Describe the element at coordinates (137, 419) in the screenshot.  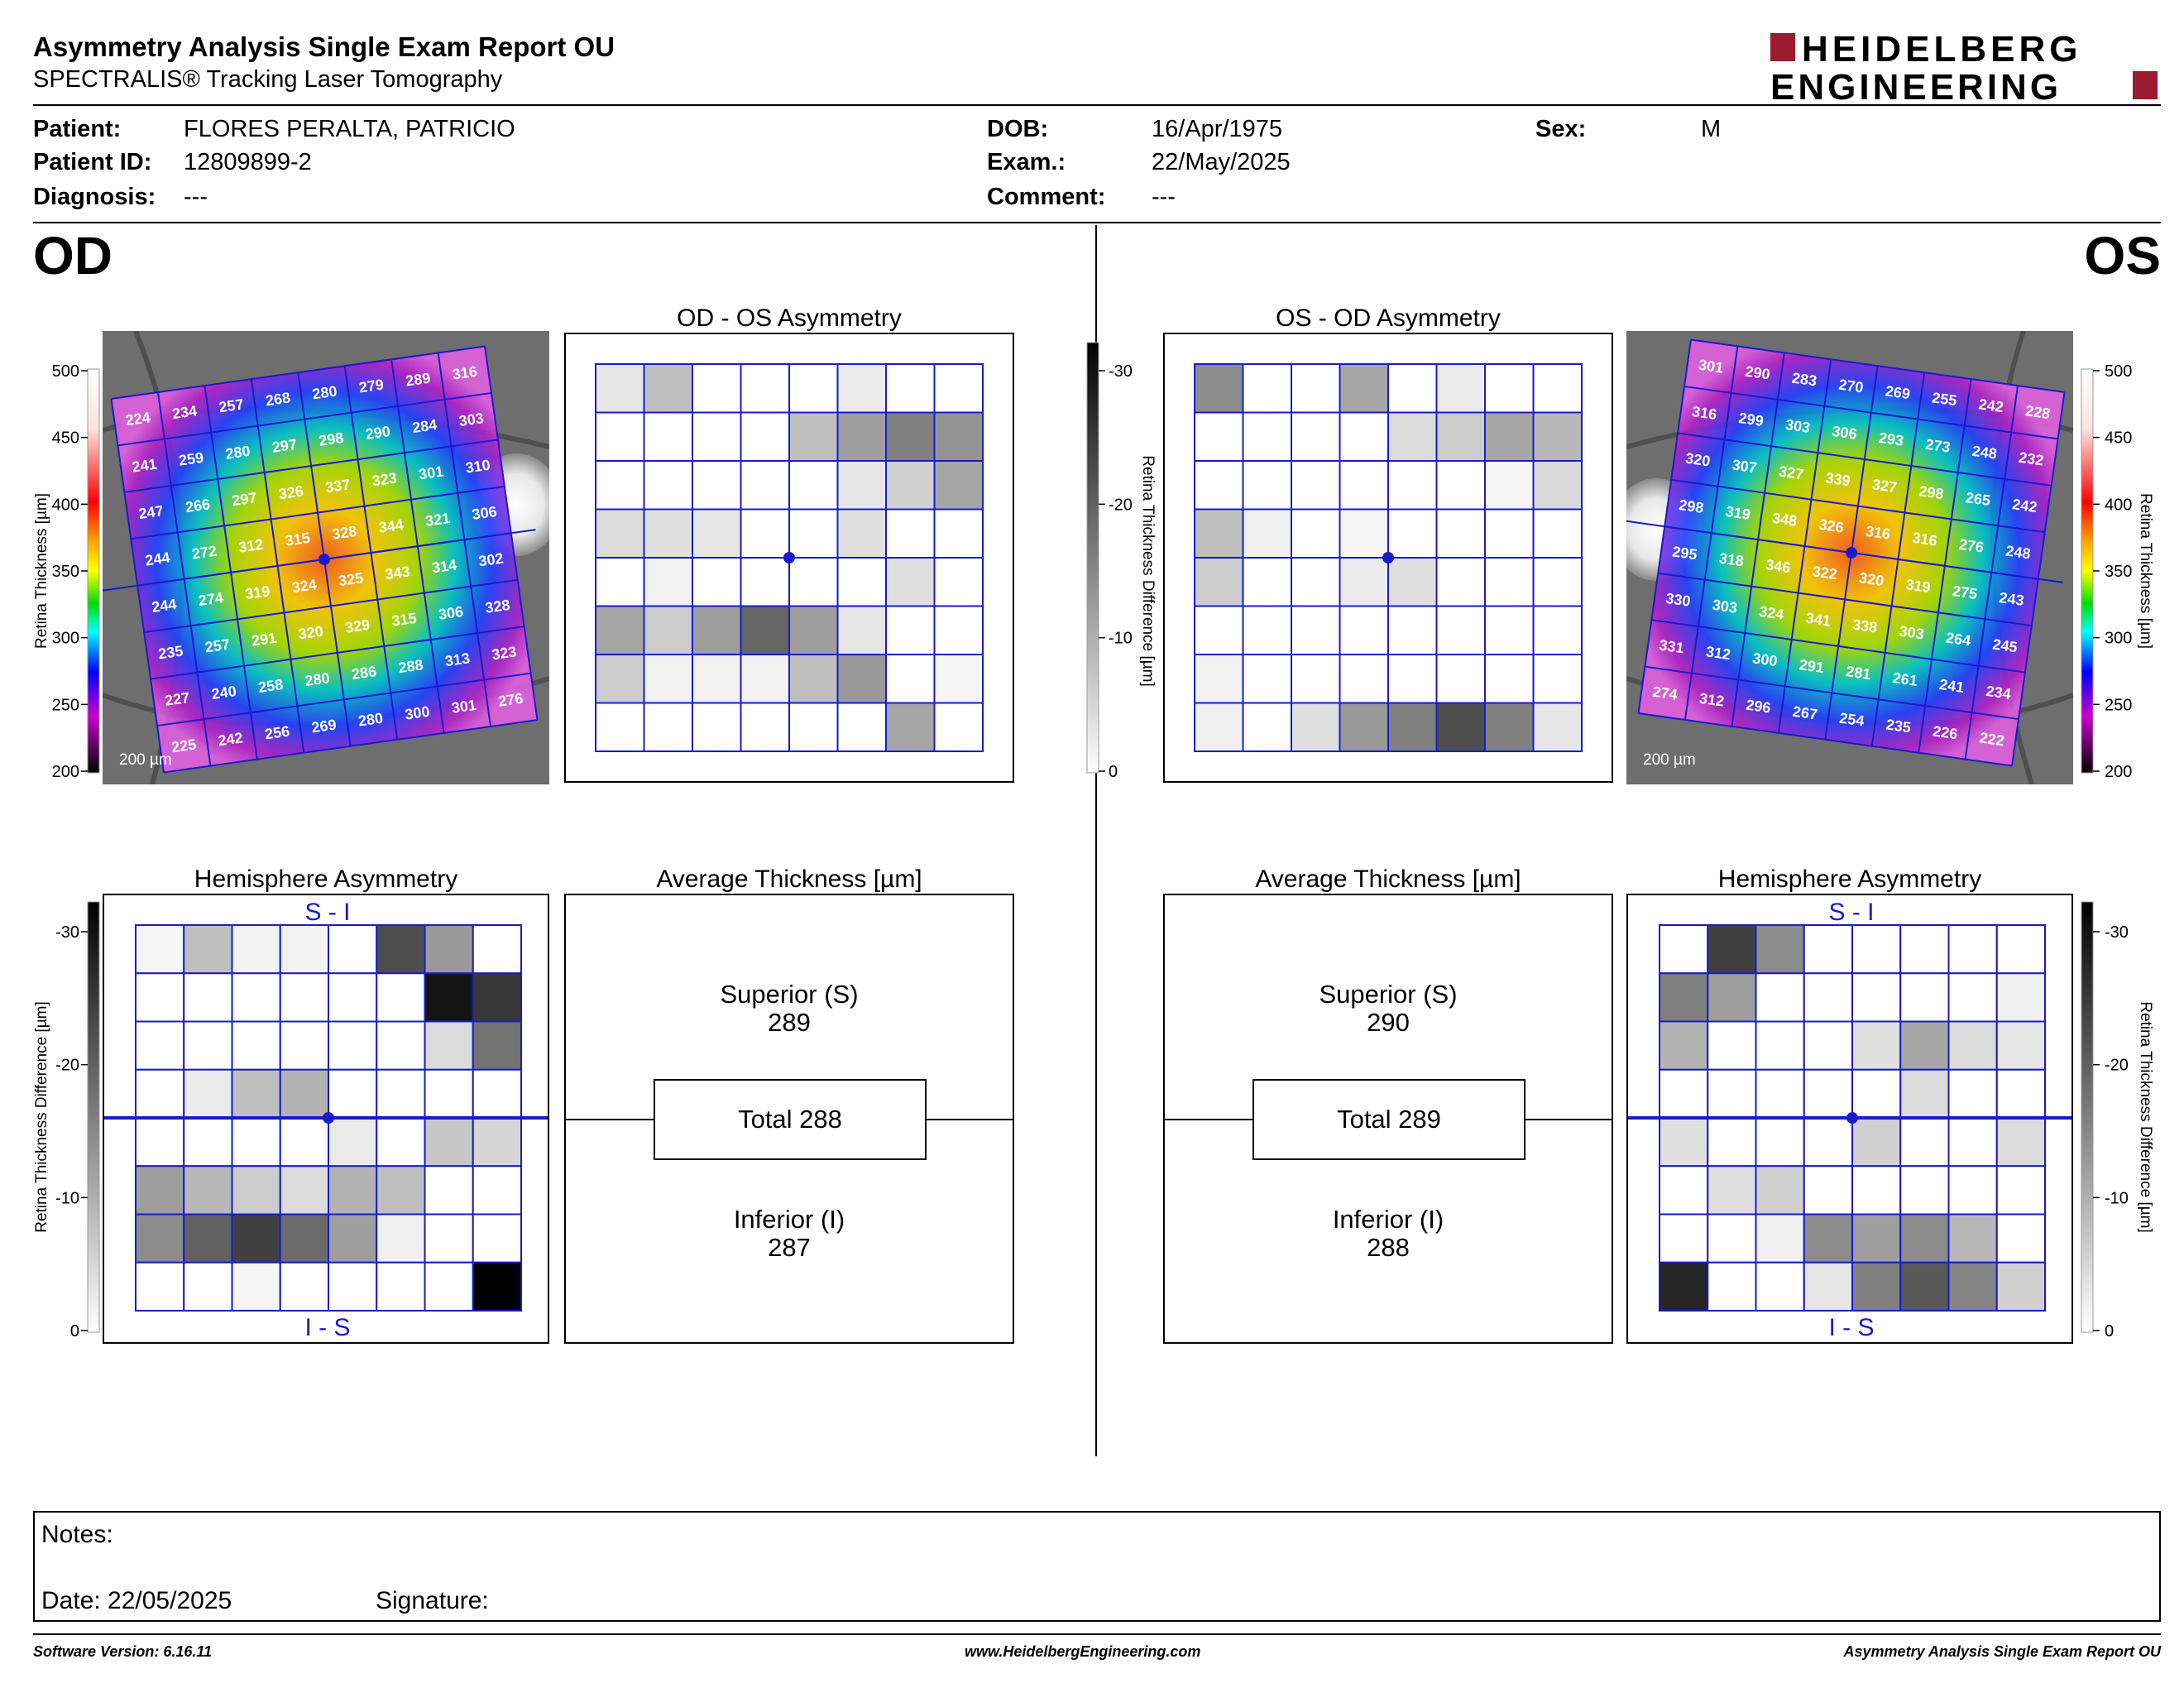
I see `od-thickness-value: 224` at that location.